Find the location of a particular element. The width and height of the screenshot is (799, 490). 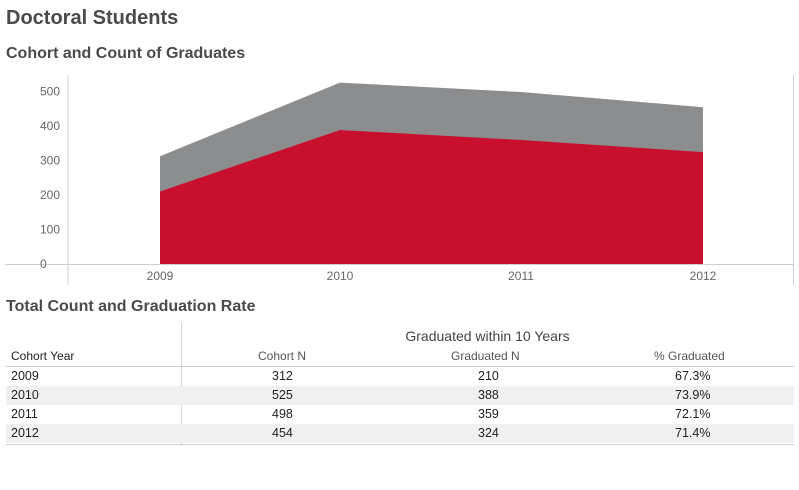

table-divider is located at coordinates (181, 384).